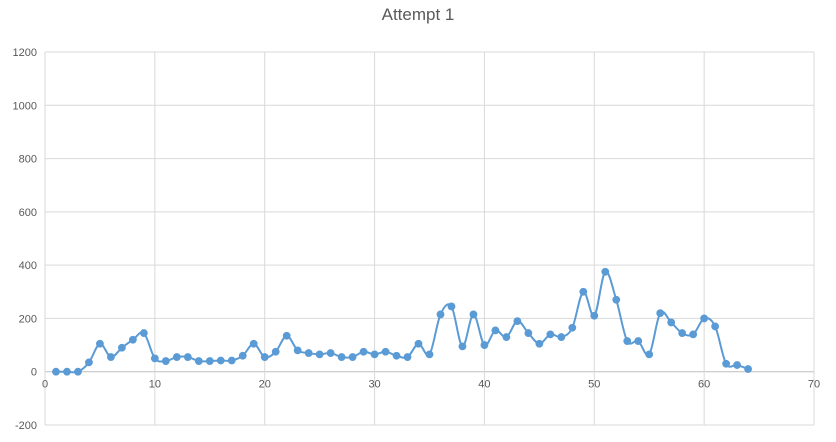 The image size is (836, 442). I want to click on y-axis-ticks: -200 0 200 400 600 800 1000 1200, so click(25, 239).